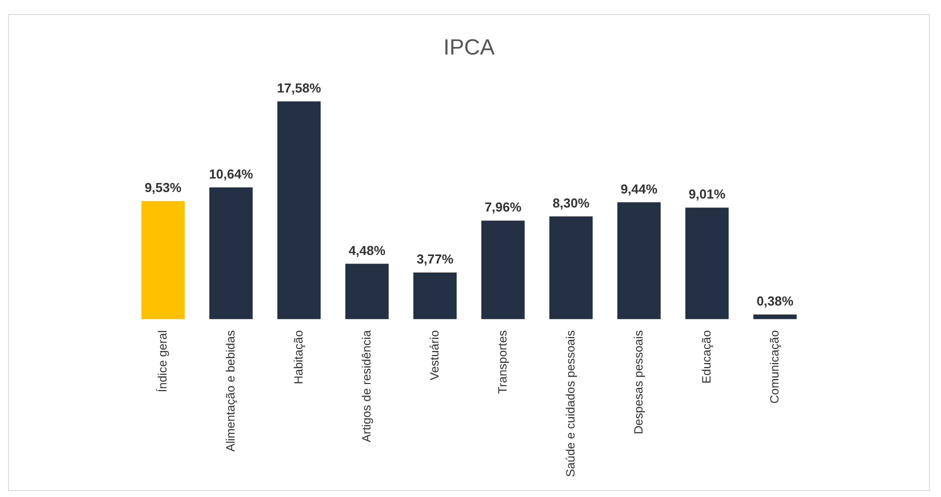 Image resolution: width=941 pixels, height=497 pixels. I want to click on x-tick-label: Educação, so click(706, 357).